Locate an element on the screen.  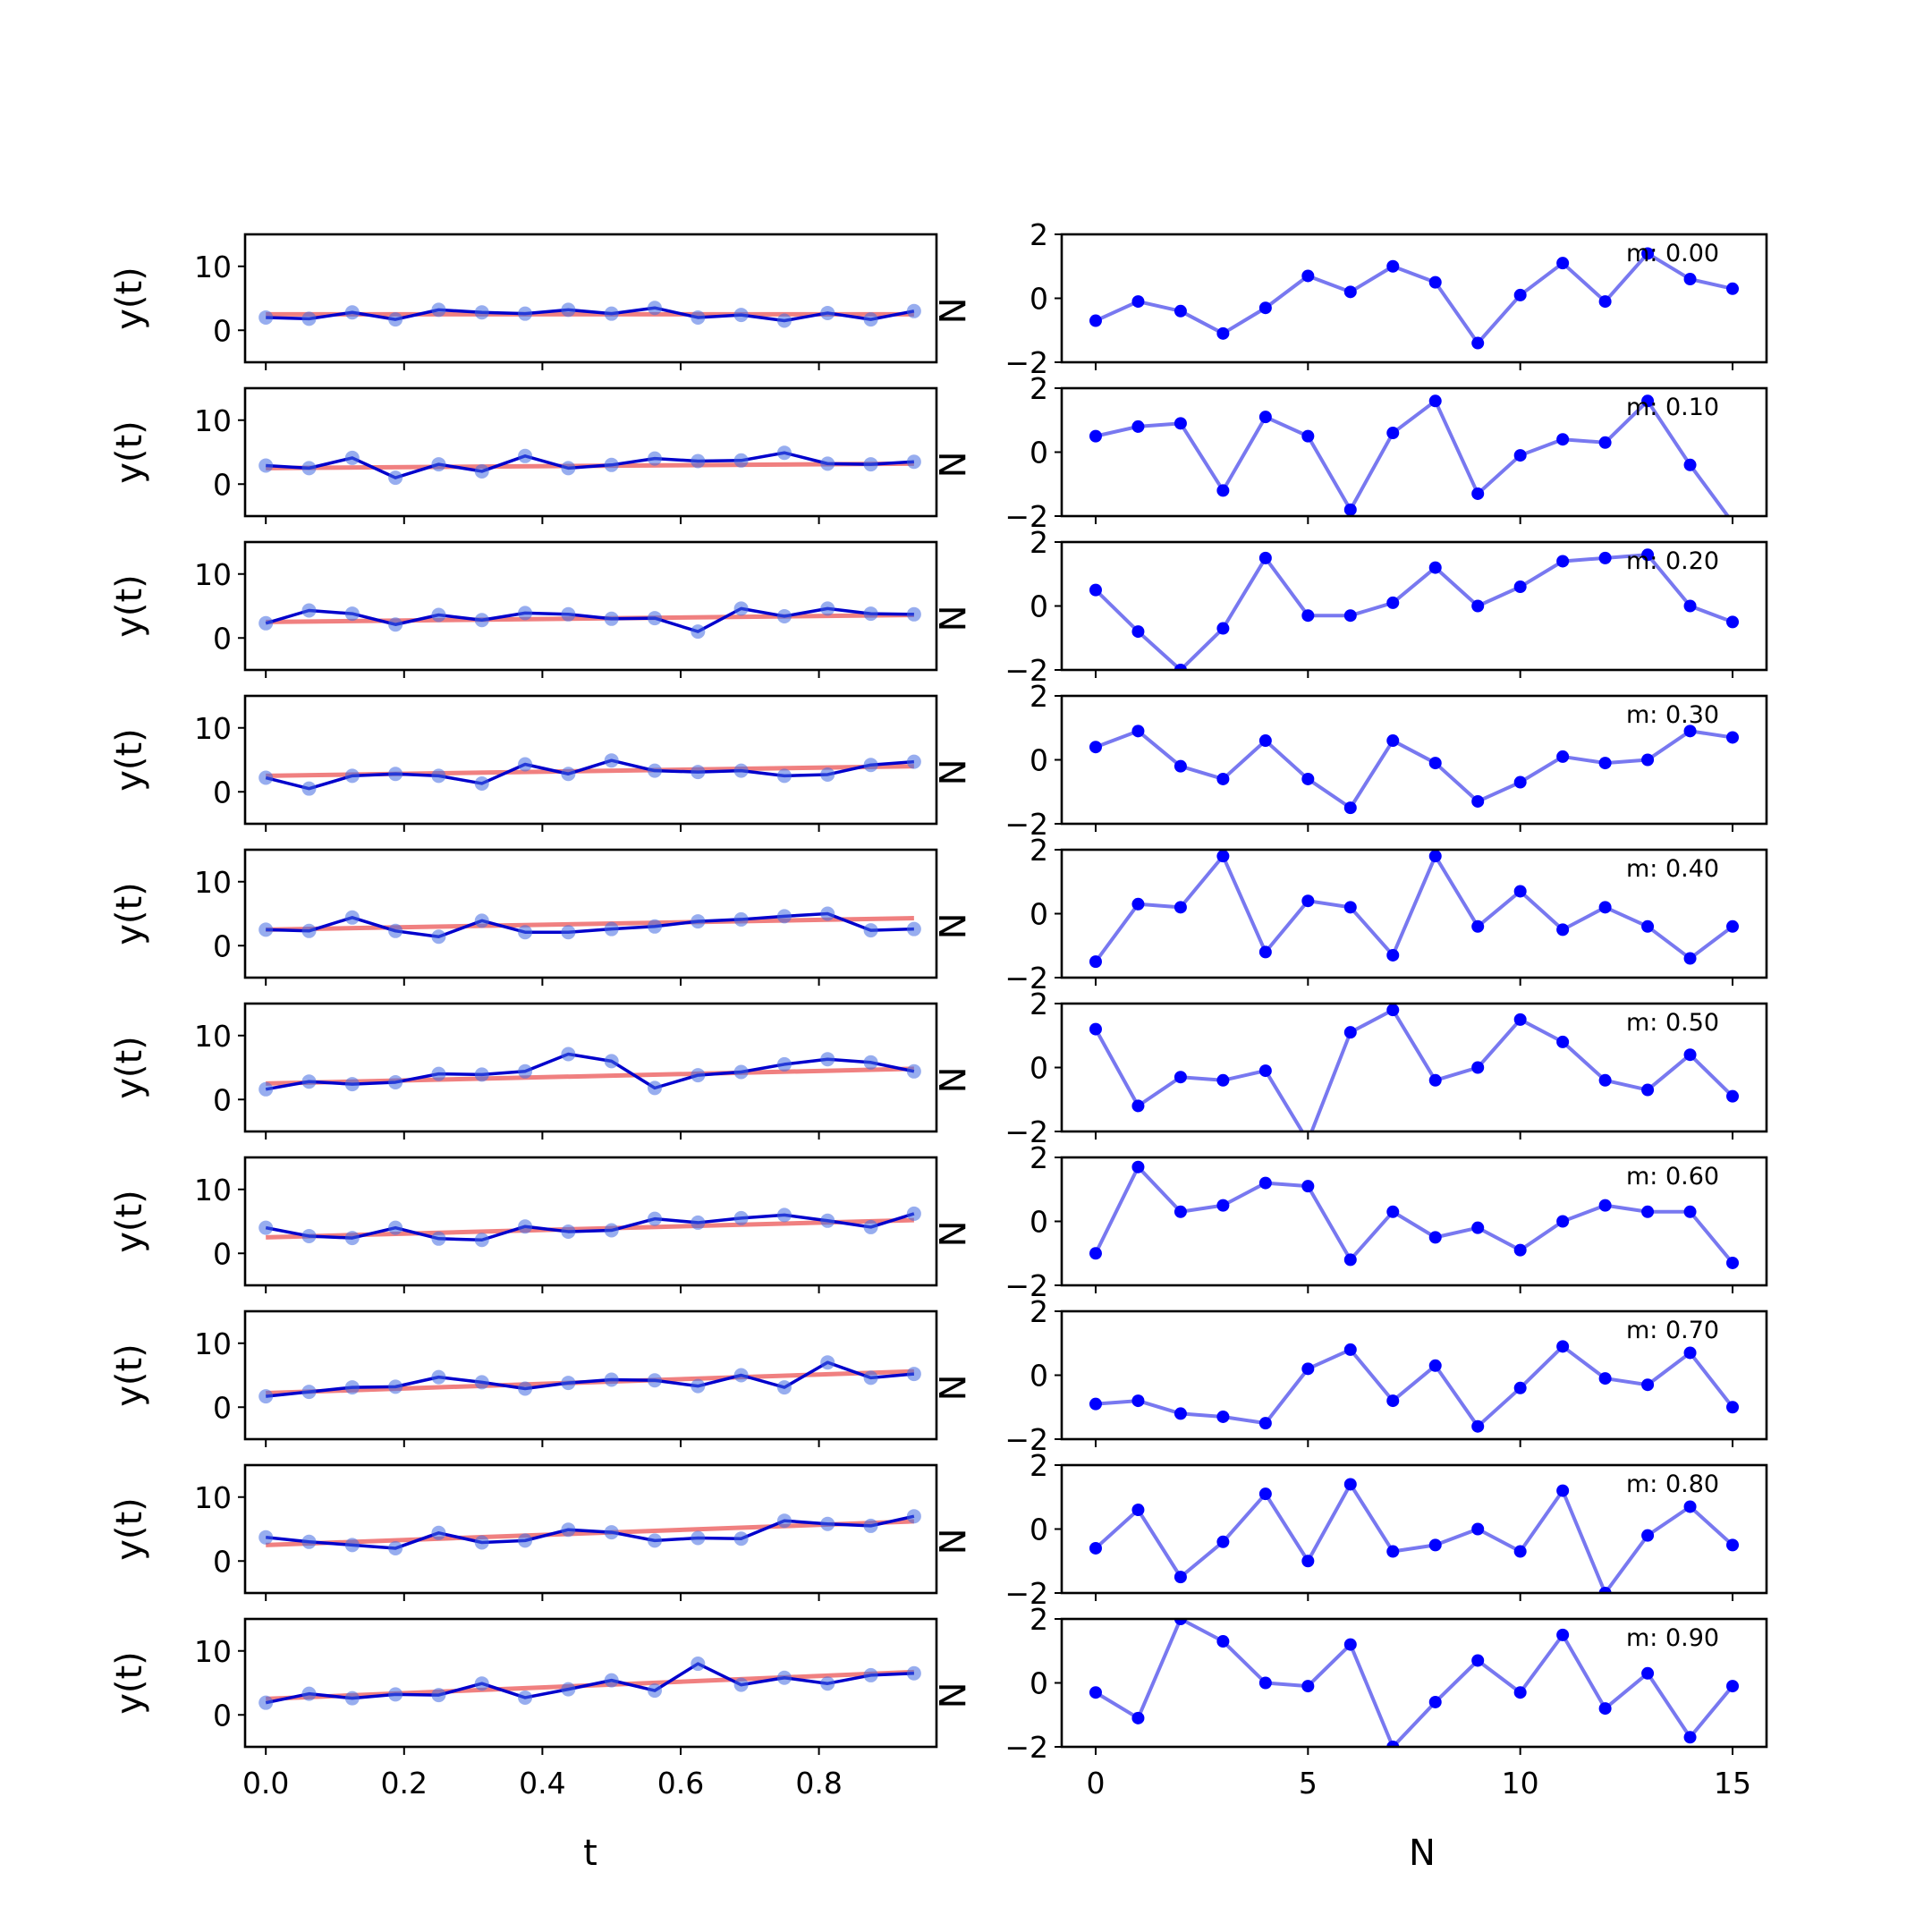
left-panel-frame is located at coordinates (590, 1221).